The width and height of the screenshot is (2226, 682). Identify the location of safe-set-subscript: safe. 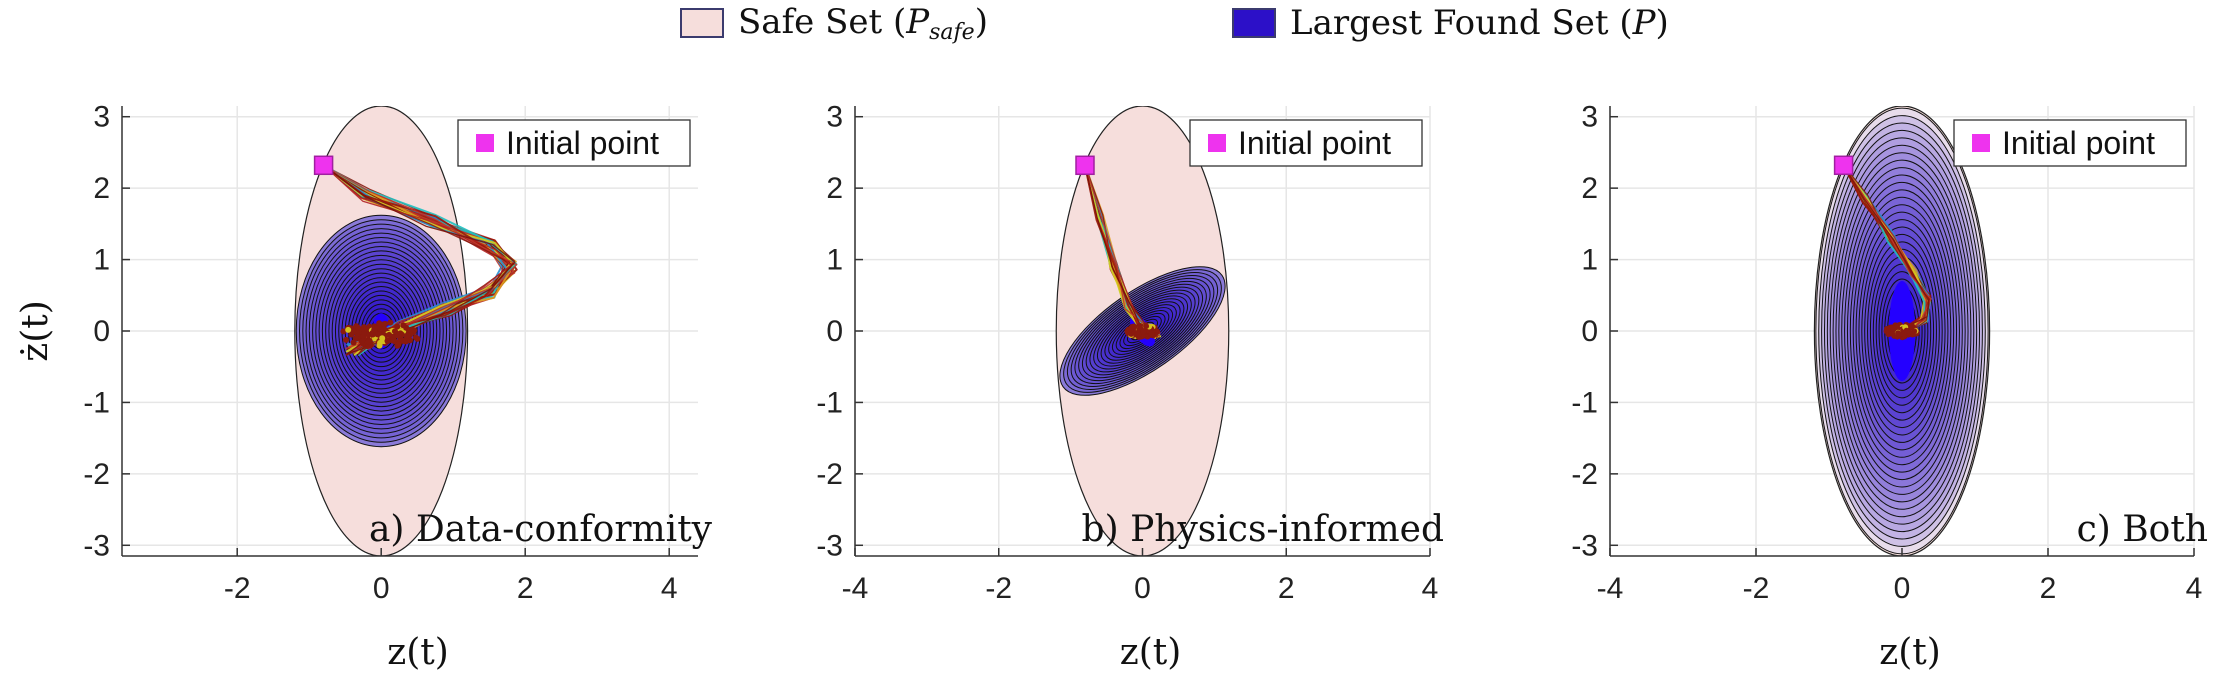
(952, 32).